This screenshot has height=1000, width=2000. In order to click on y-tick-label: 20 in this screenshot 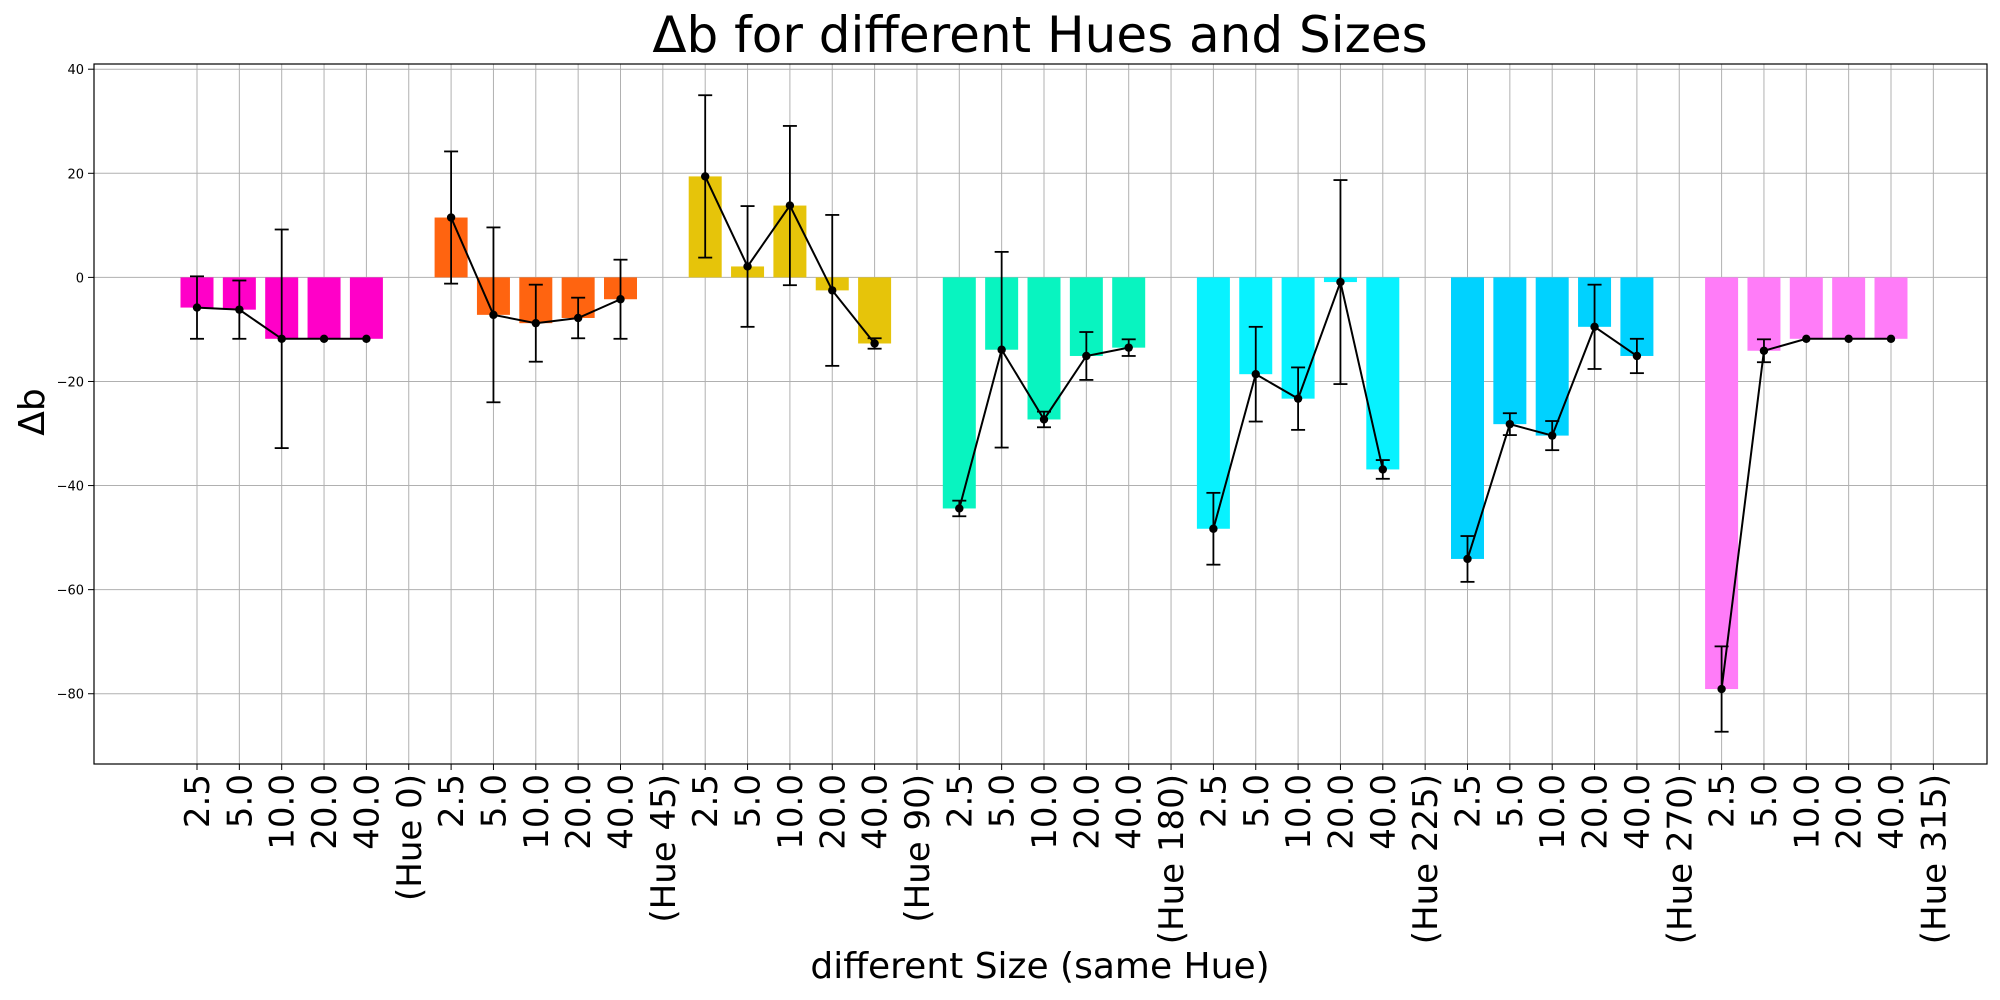, I will do `click(75, 174)`.